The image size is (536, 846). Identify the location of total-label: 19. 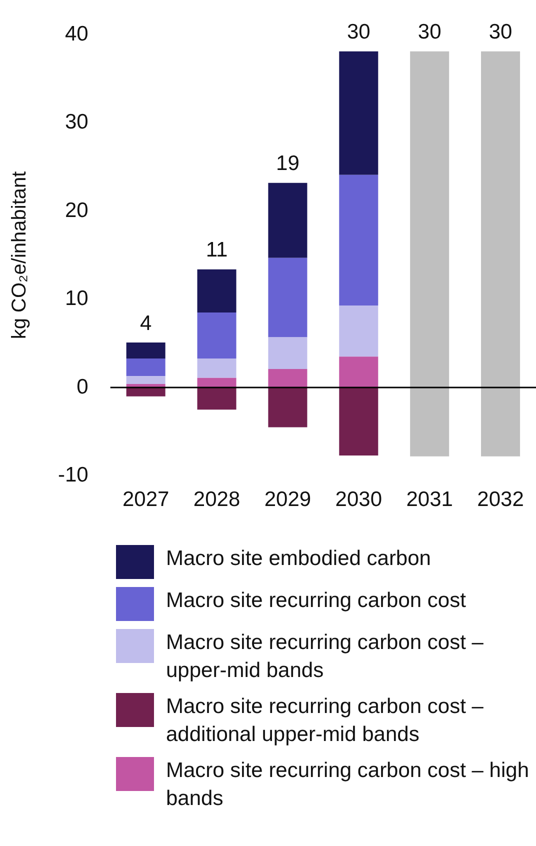
(288, 164).